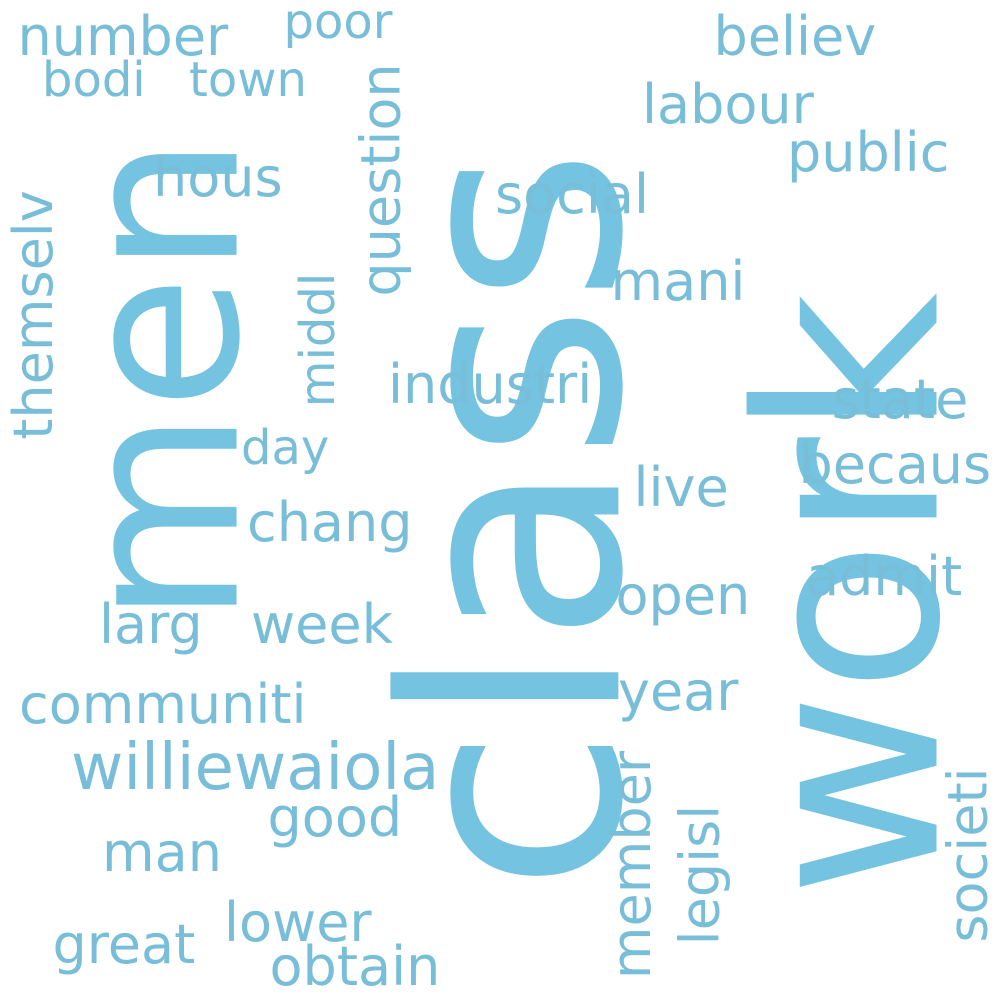 The image size is (1000, 1000). What do you see at coordinates (490, 384) in the screenshot?
I see `word-industri: industri` at bounding box center [490, 384].